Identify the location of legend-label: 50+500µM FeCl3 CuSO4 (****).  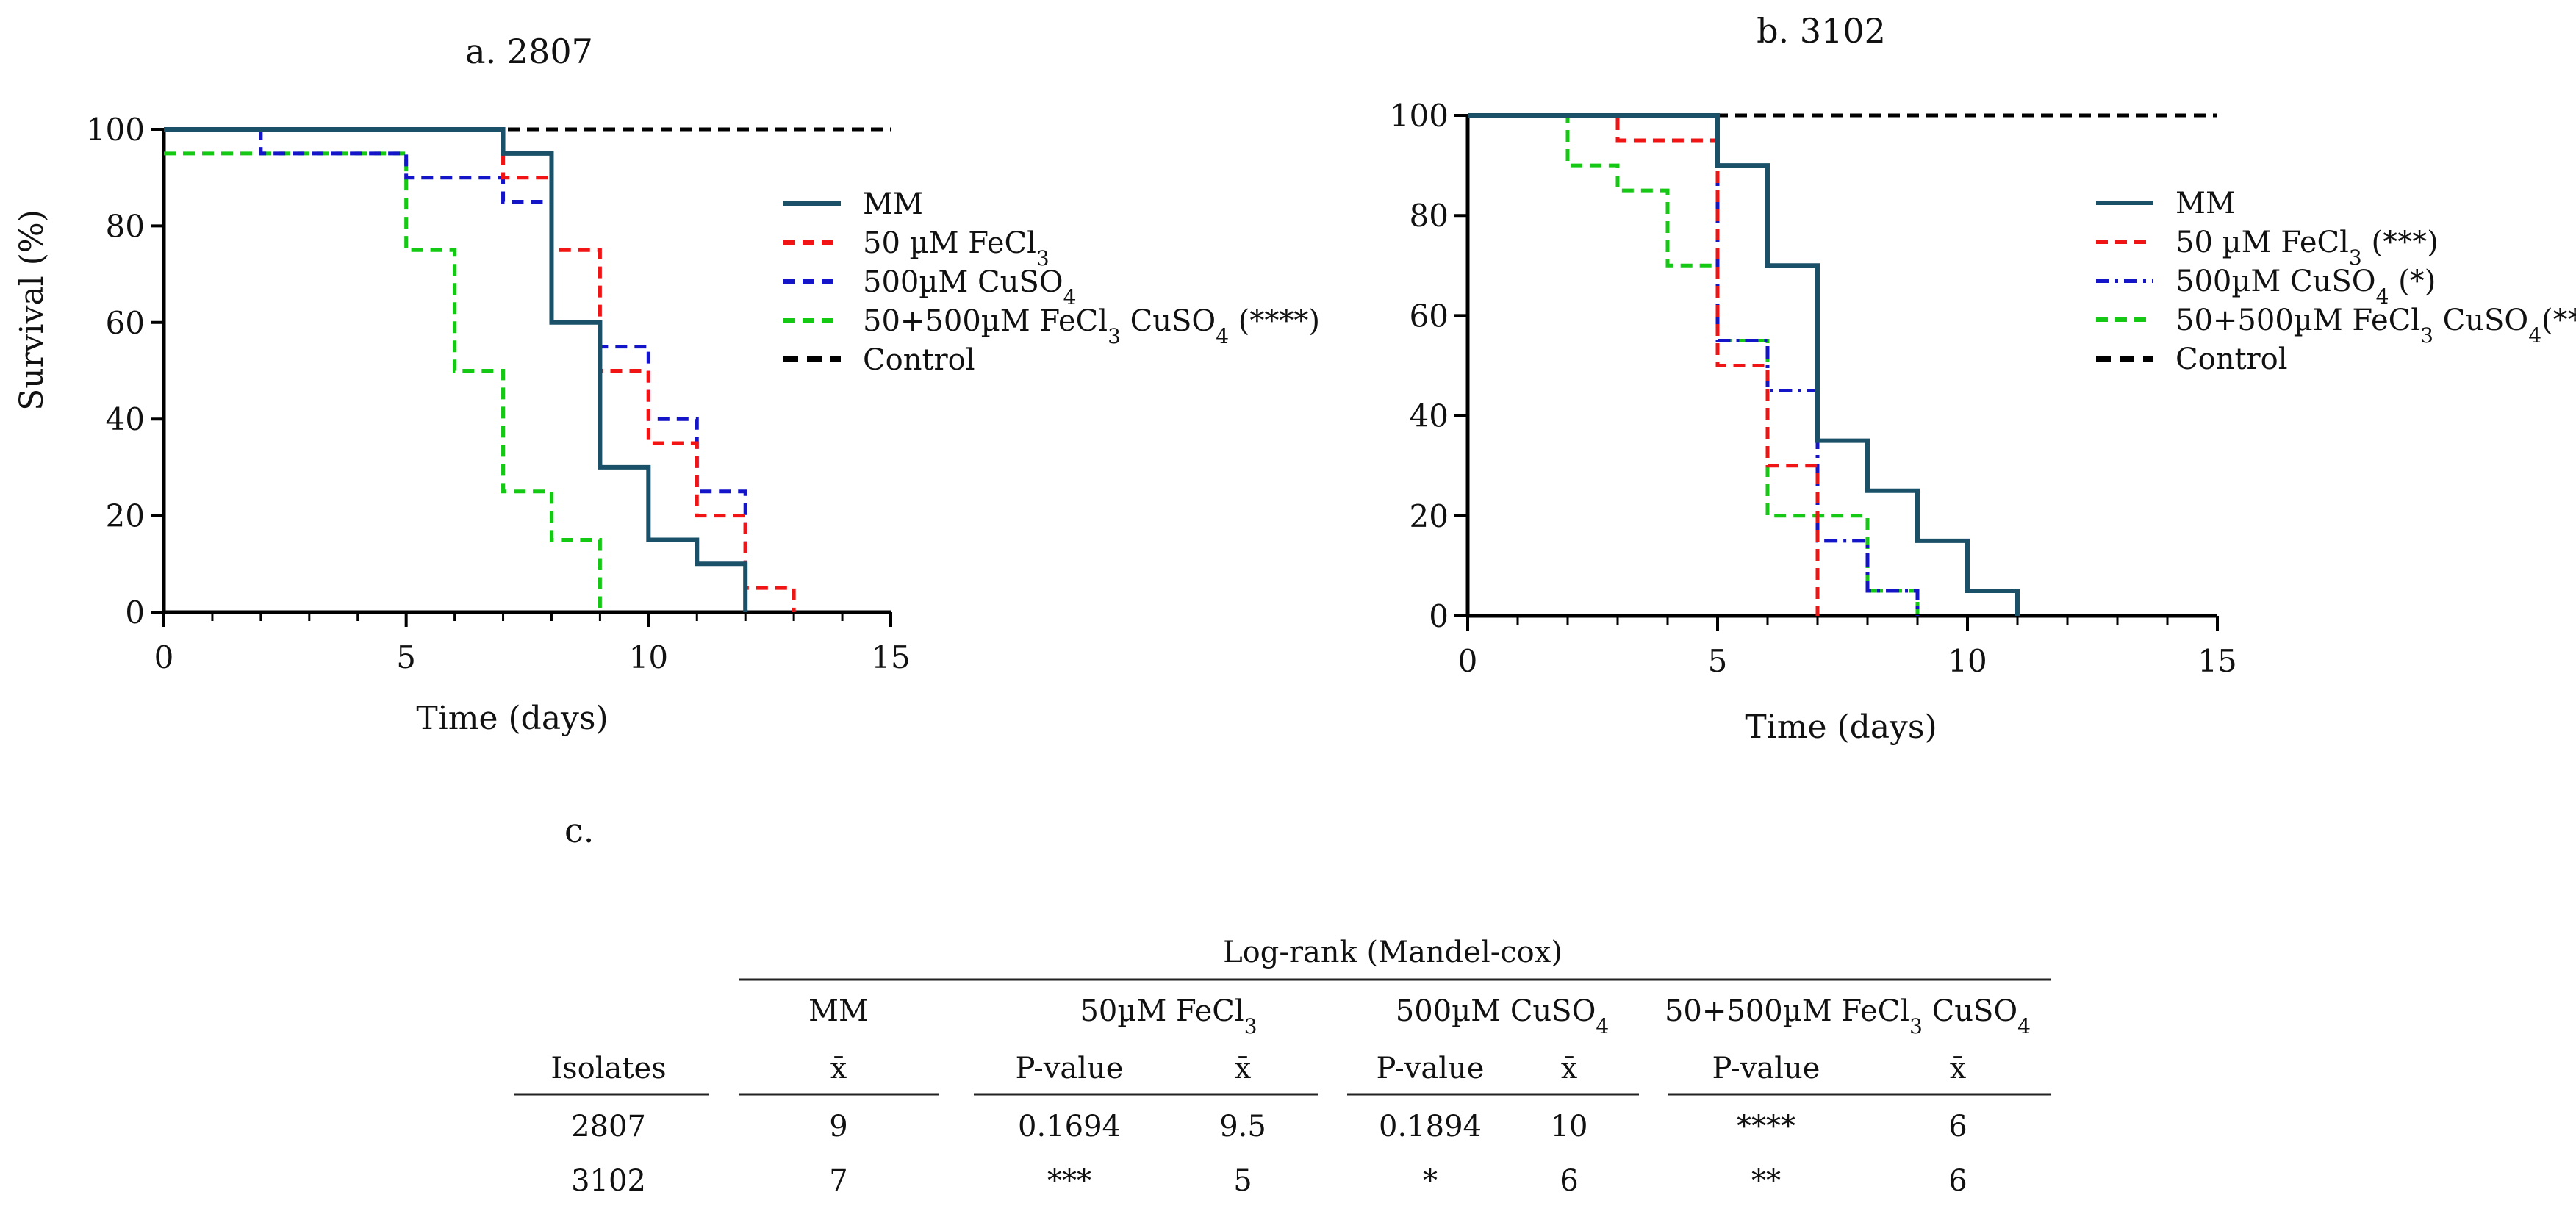
(1091, 326).